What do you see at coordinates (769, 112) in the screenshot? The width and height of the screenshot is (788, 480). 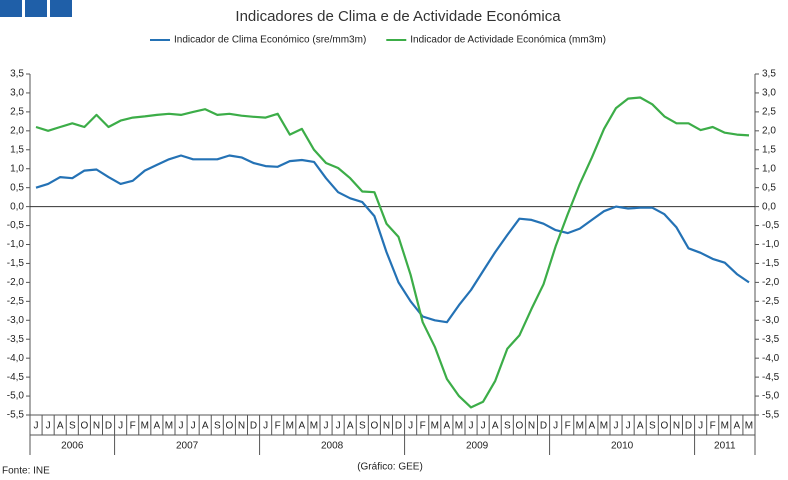 I see `y-tick-label-right: 2,5` at bounding box center [769, 112].